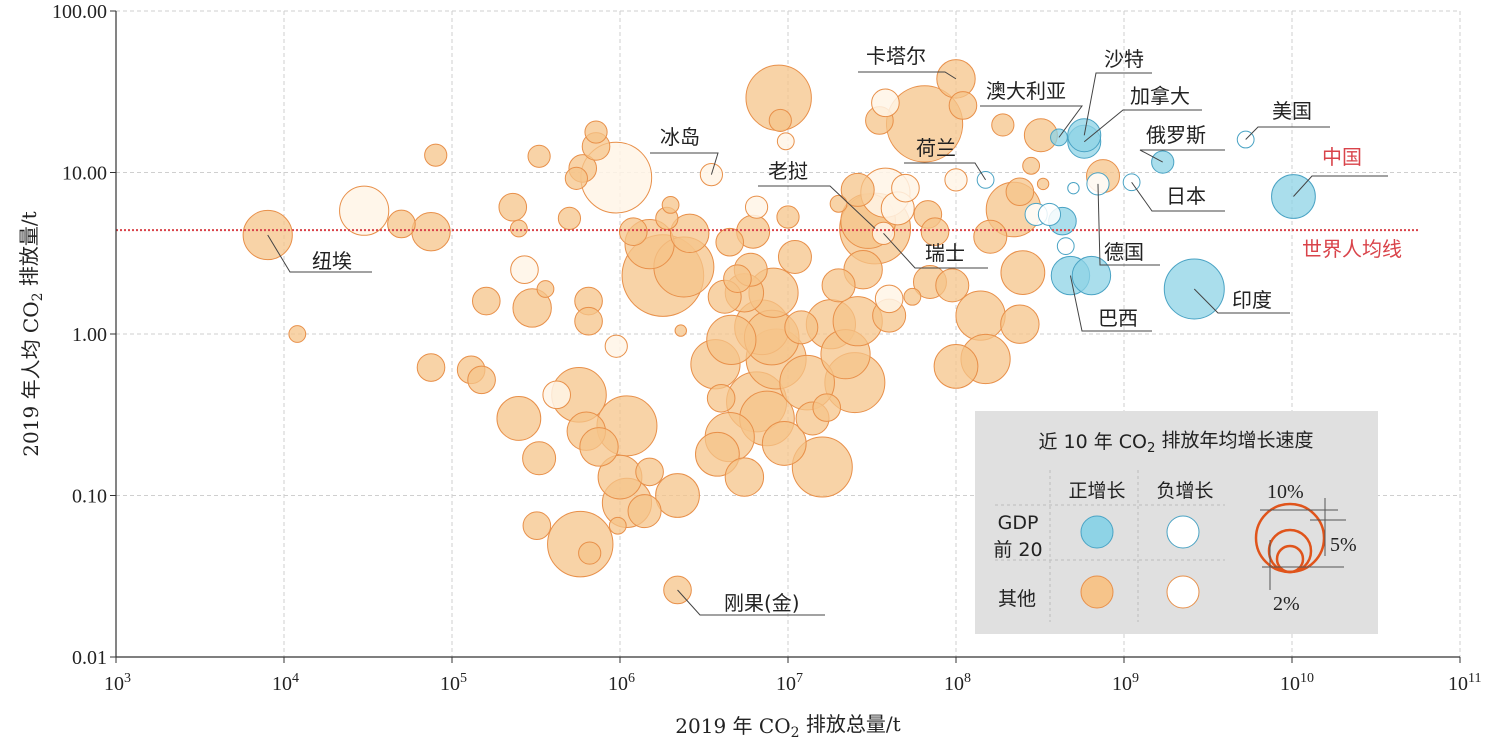 Image resolution: width=1500 pixels, height=745 pixels. I want to click on annotation-label: 瑞士, so click(945, 253).